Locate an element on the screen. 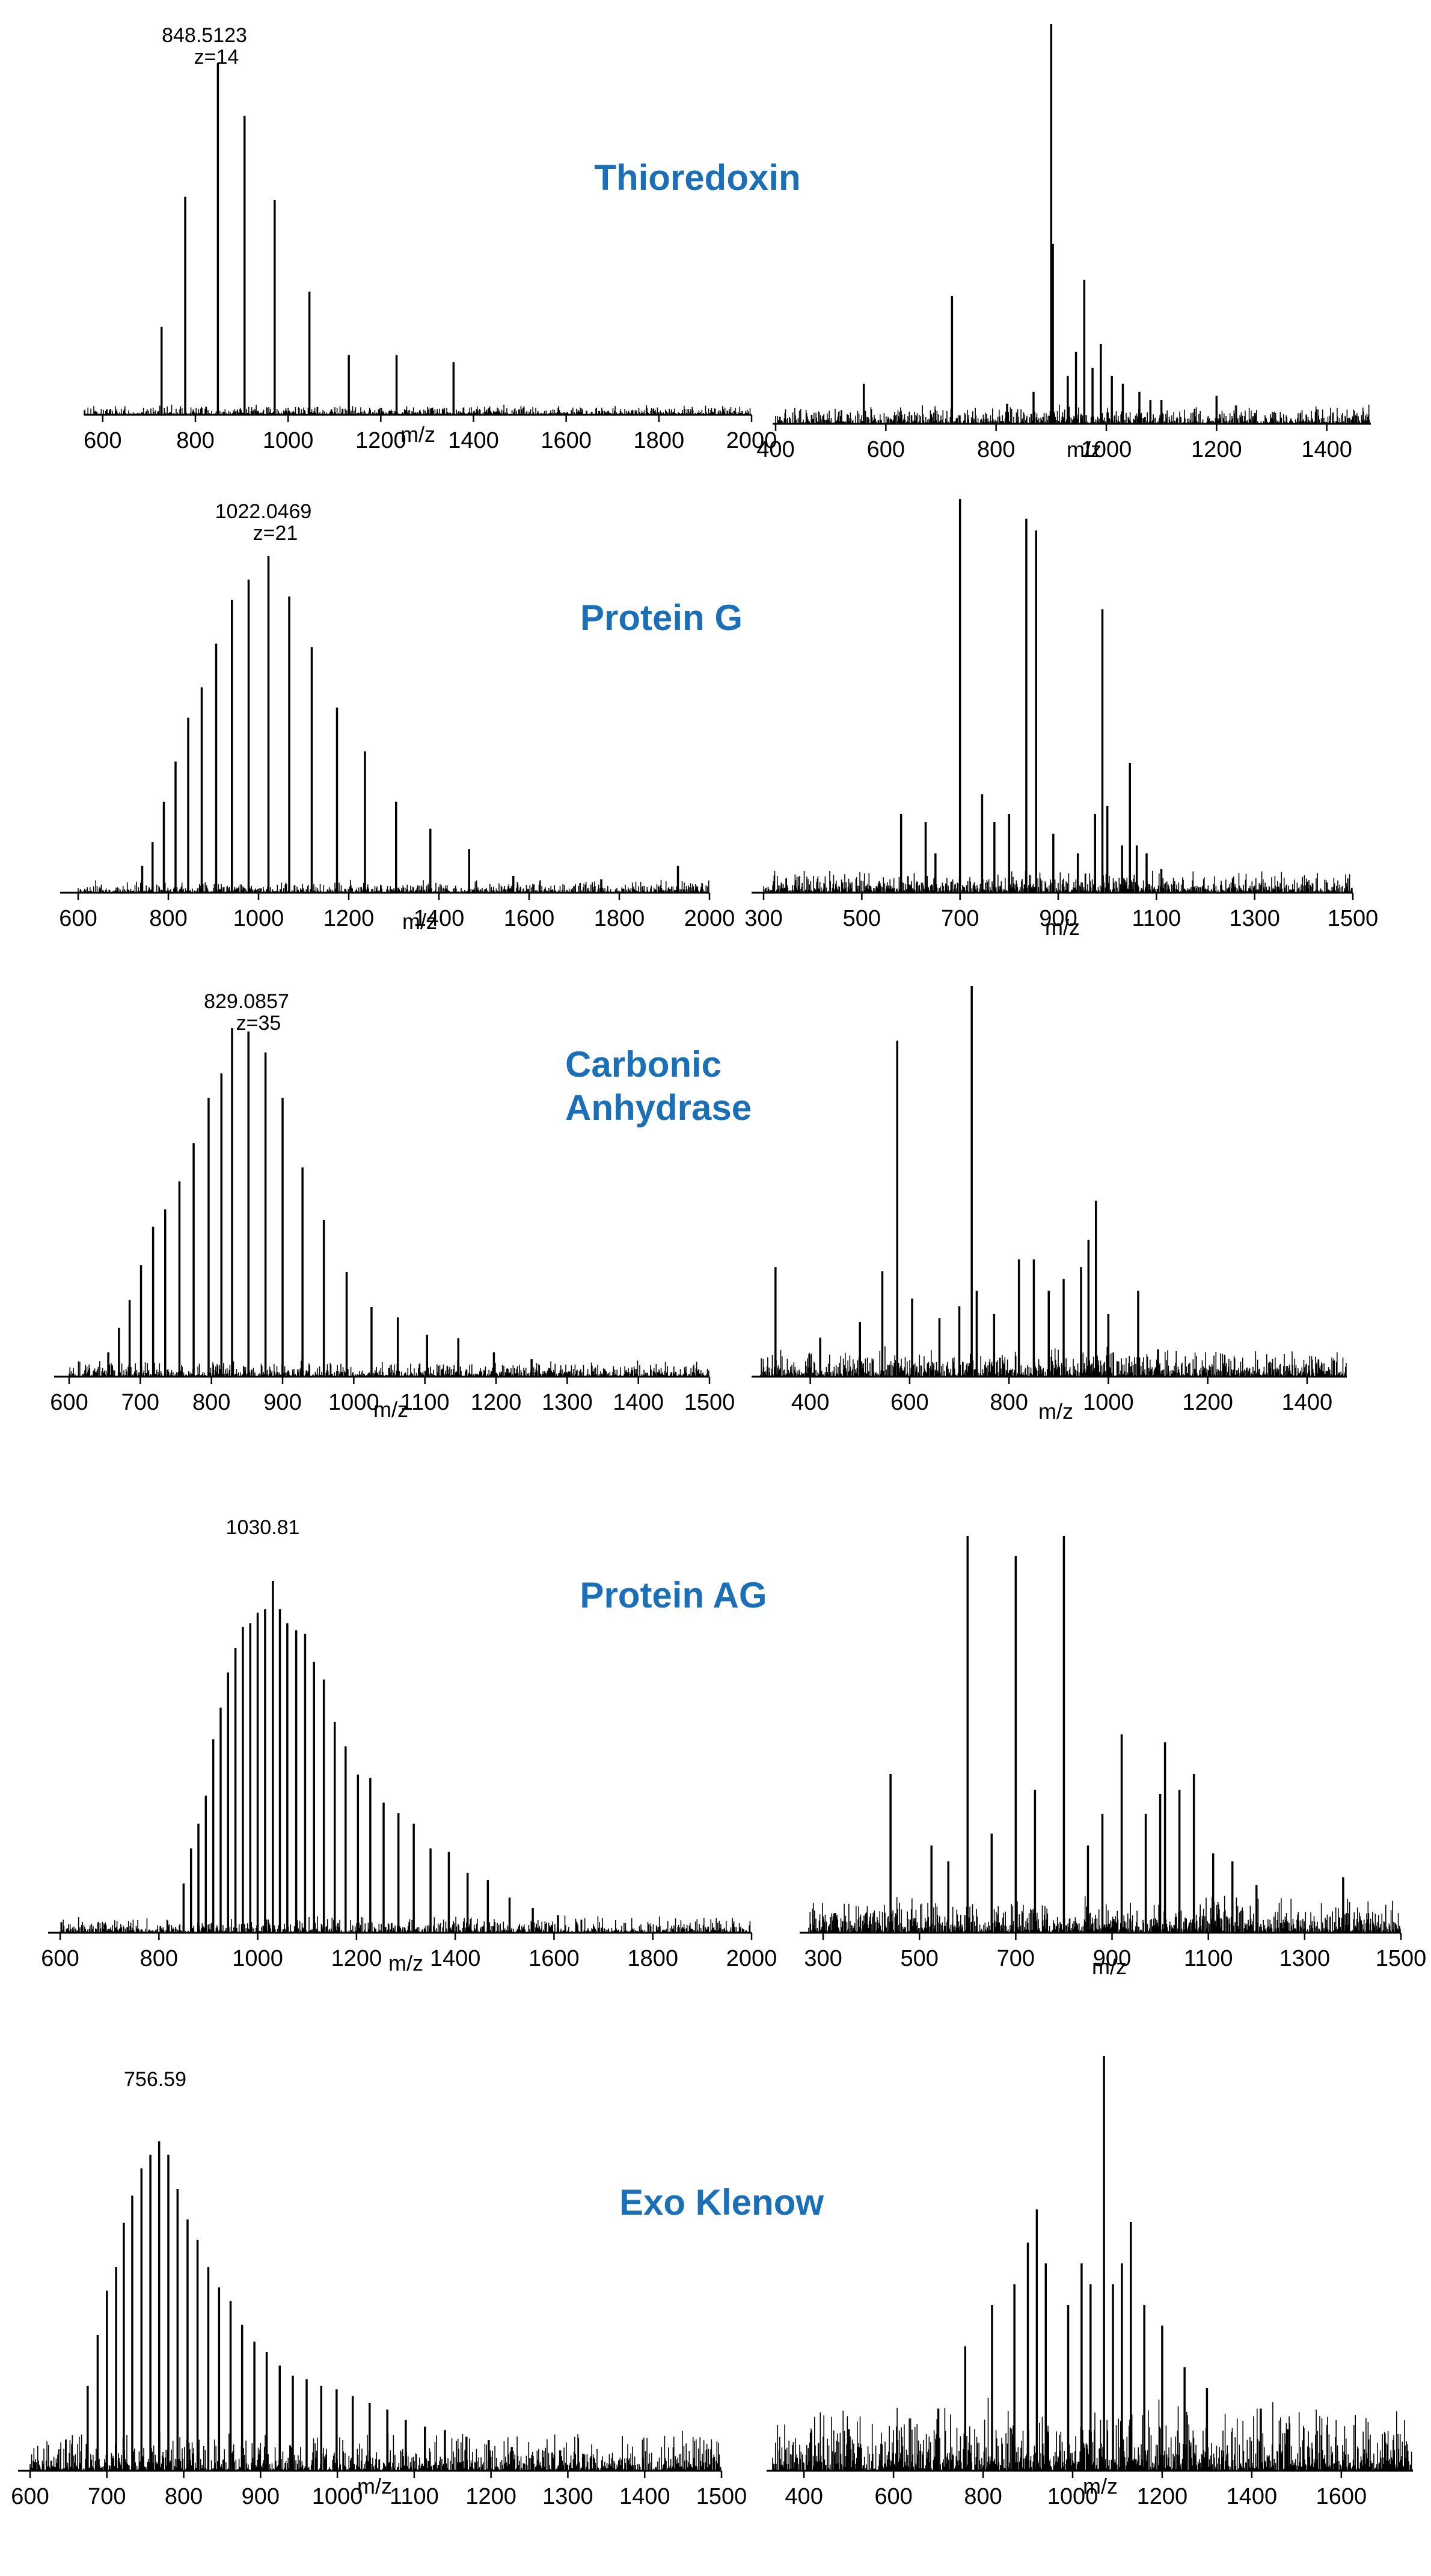 This screenshot has width=1431, height=2576. protein-title-thioredoxin: Thioredoxin is located at coordinates (697, 178).